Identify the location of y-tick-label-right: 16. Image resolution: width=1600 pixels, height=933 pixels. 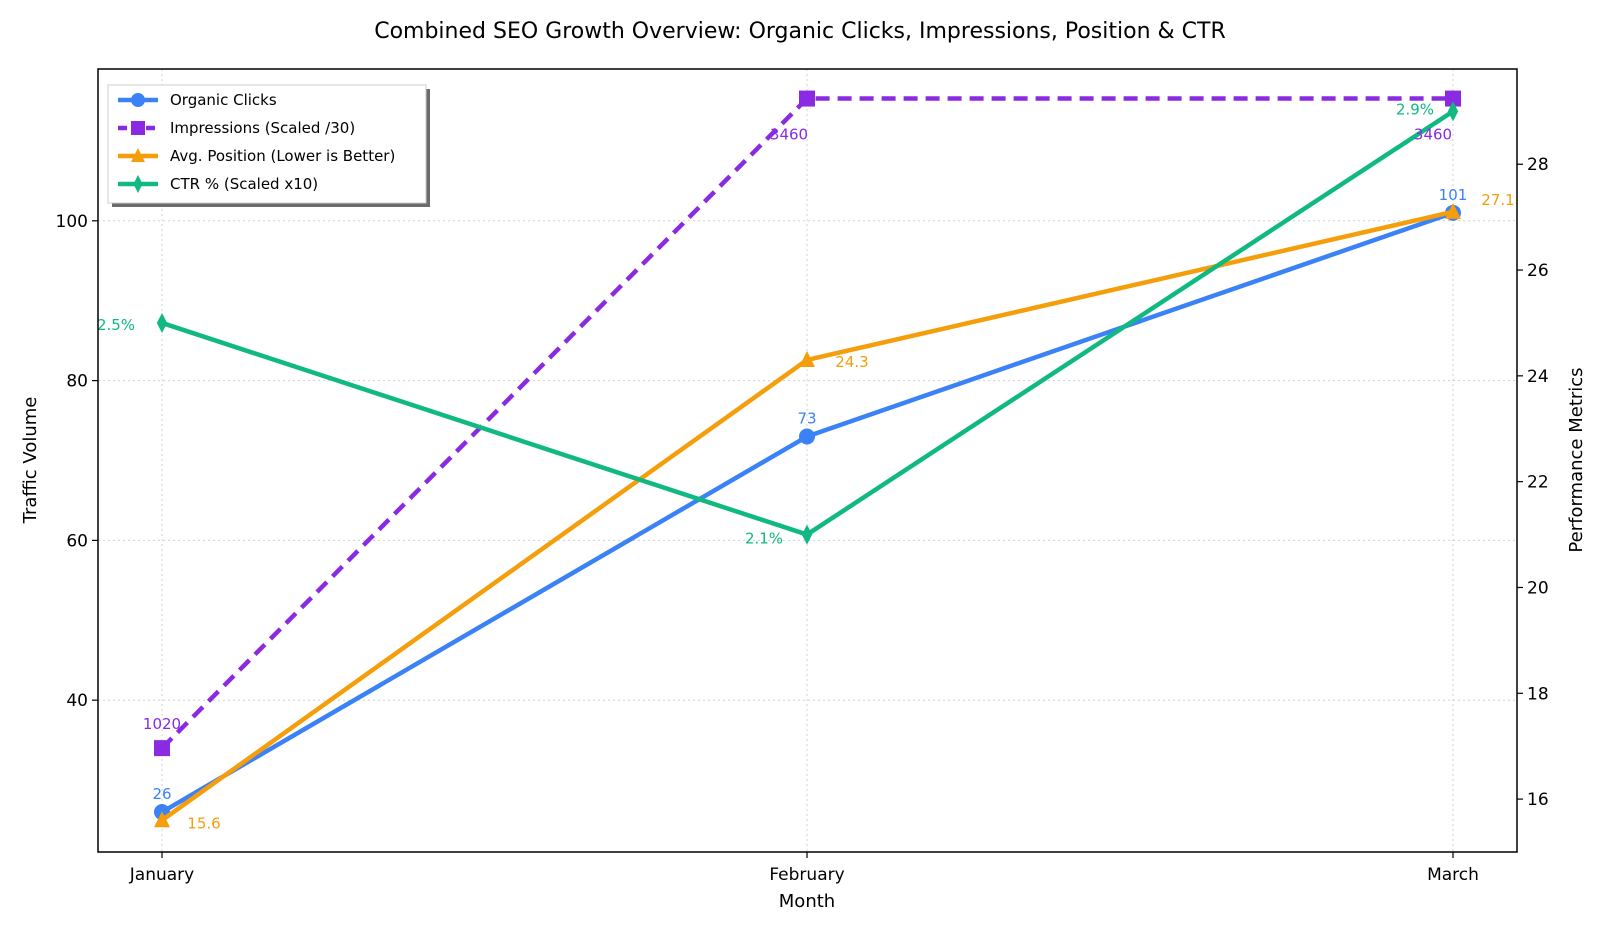
(1538, 800).